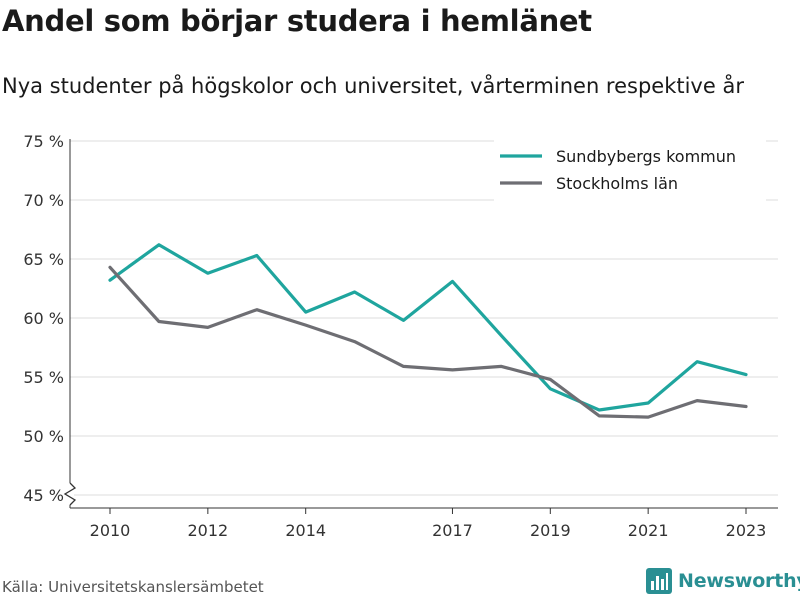  Describe the element at coordinates (630, 170) in the screenshot. I see `legend-box` at that location.